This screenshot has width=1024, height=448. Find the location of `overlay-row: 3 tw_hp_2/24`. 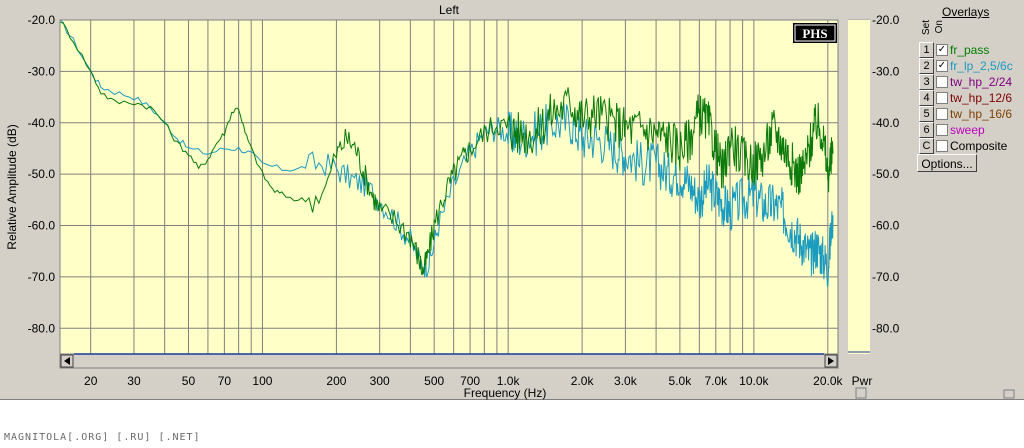

overlay-row: 3 tw_hp_2/24 is located at coordinates (971, 82).